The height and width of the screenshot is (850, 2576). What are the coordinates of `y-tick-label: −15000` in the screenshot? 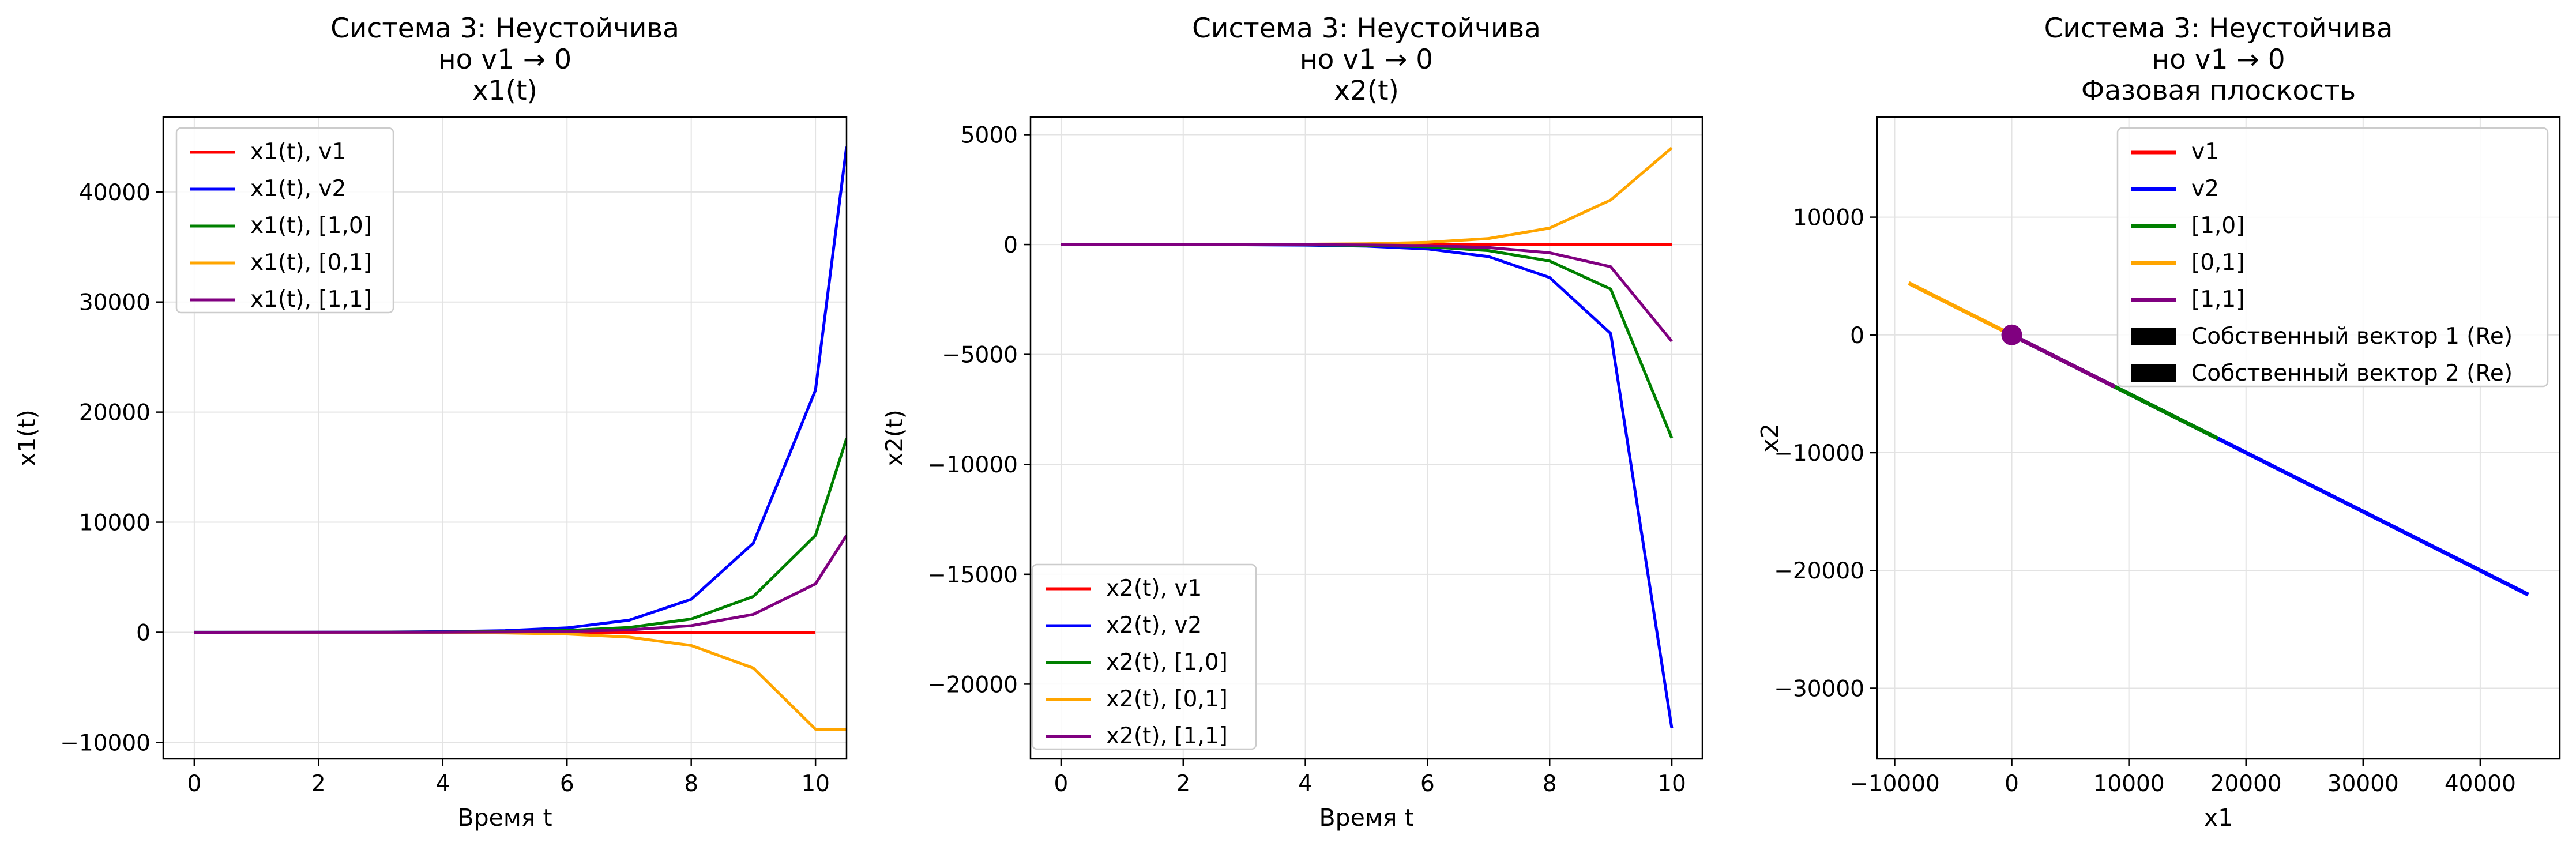 It's located at (972, 575).